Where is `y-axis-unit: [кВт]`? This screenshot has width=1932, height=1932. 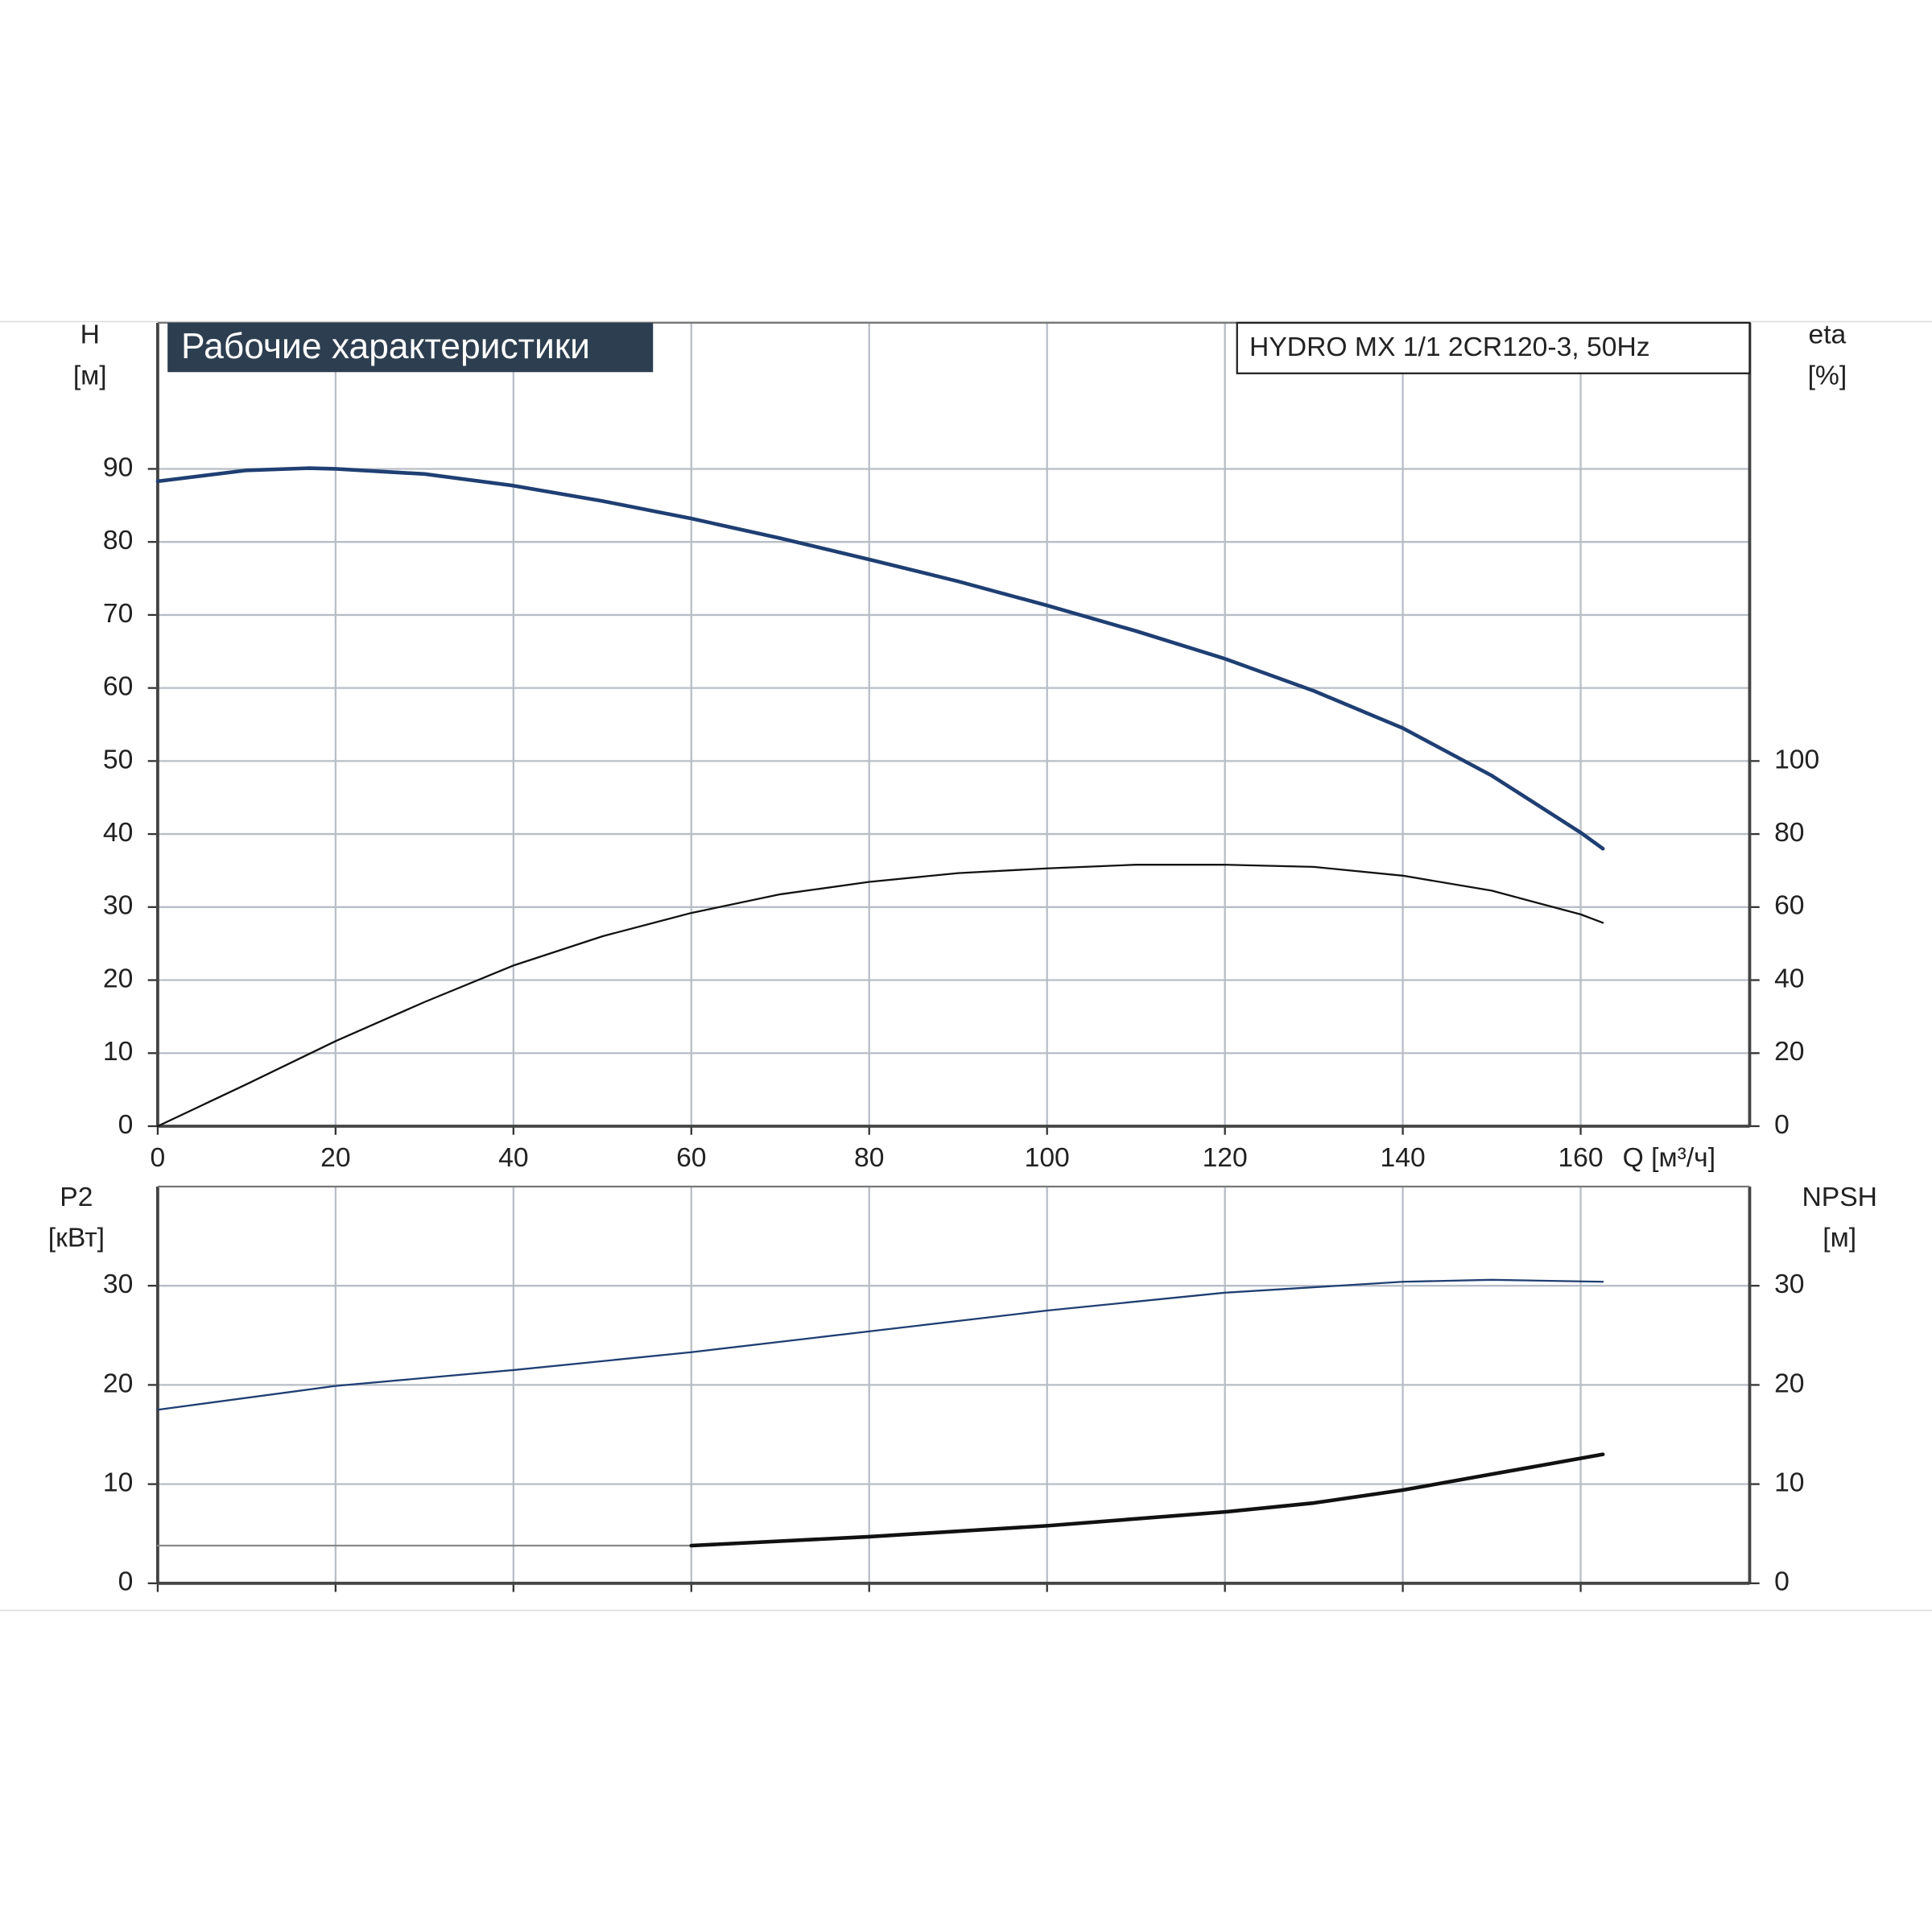 y-axis-unit: [кВт] is located at coordinates (76, 1238).